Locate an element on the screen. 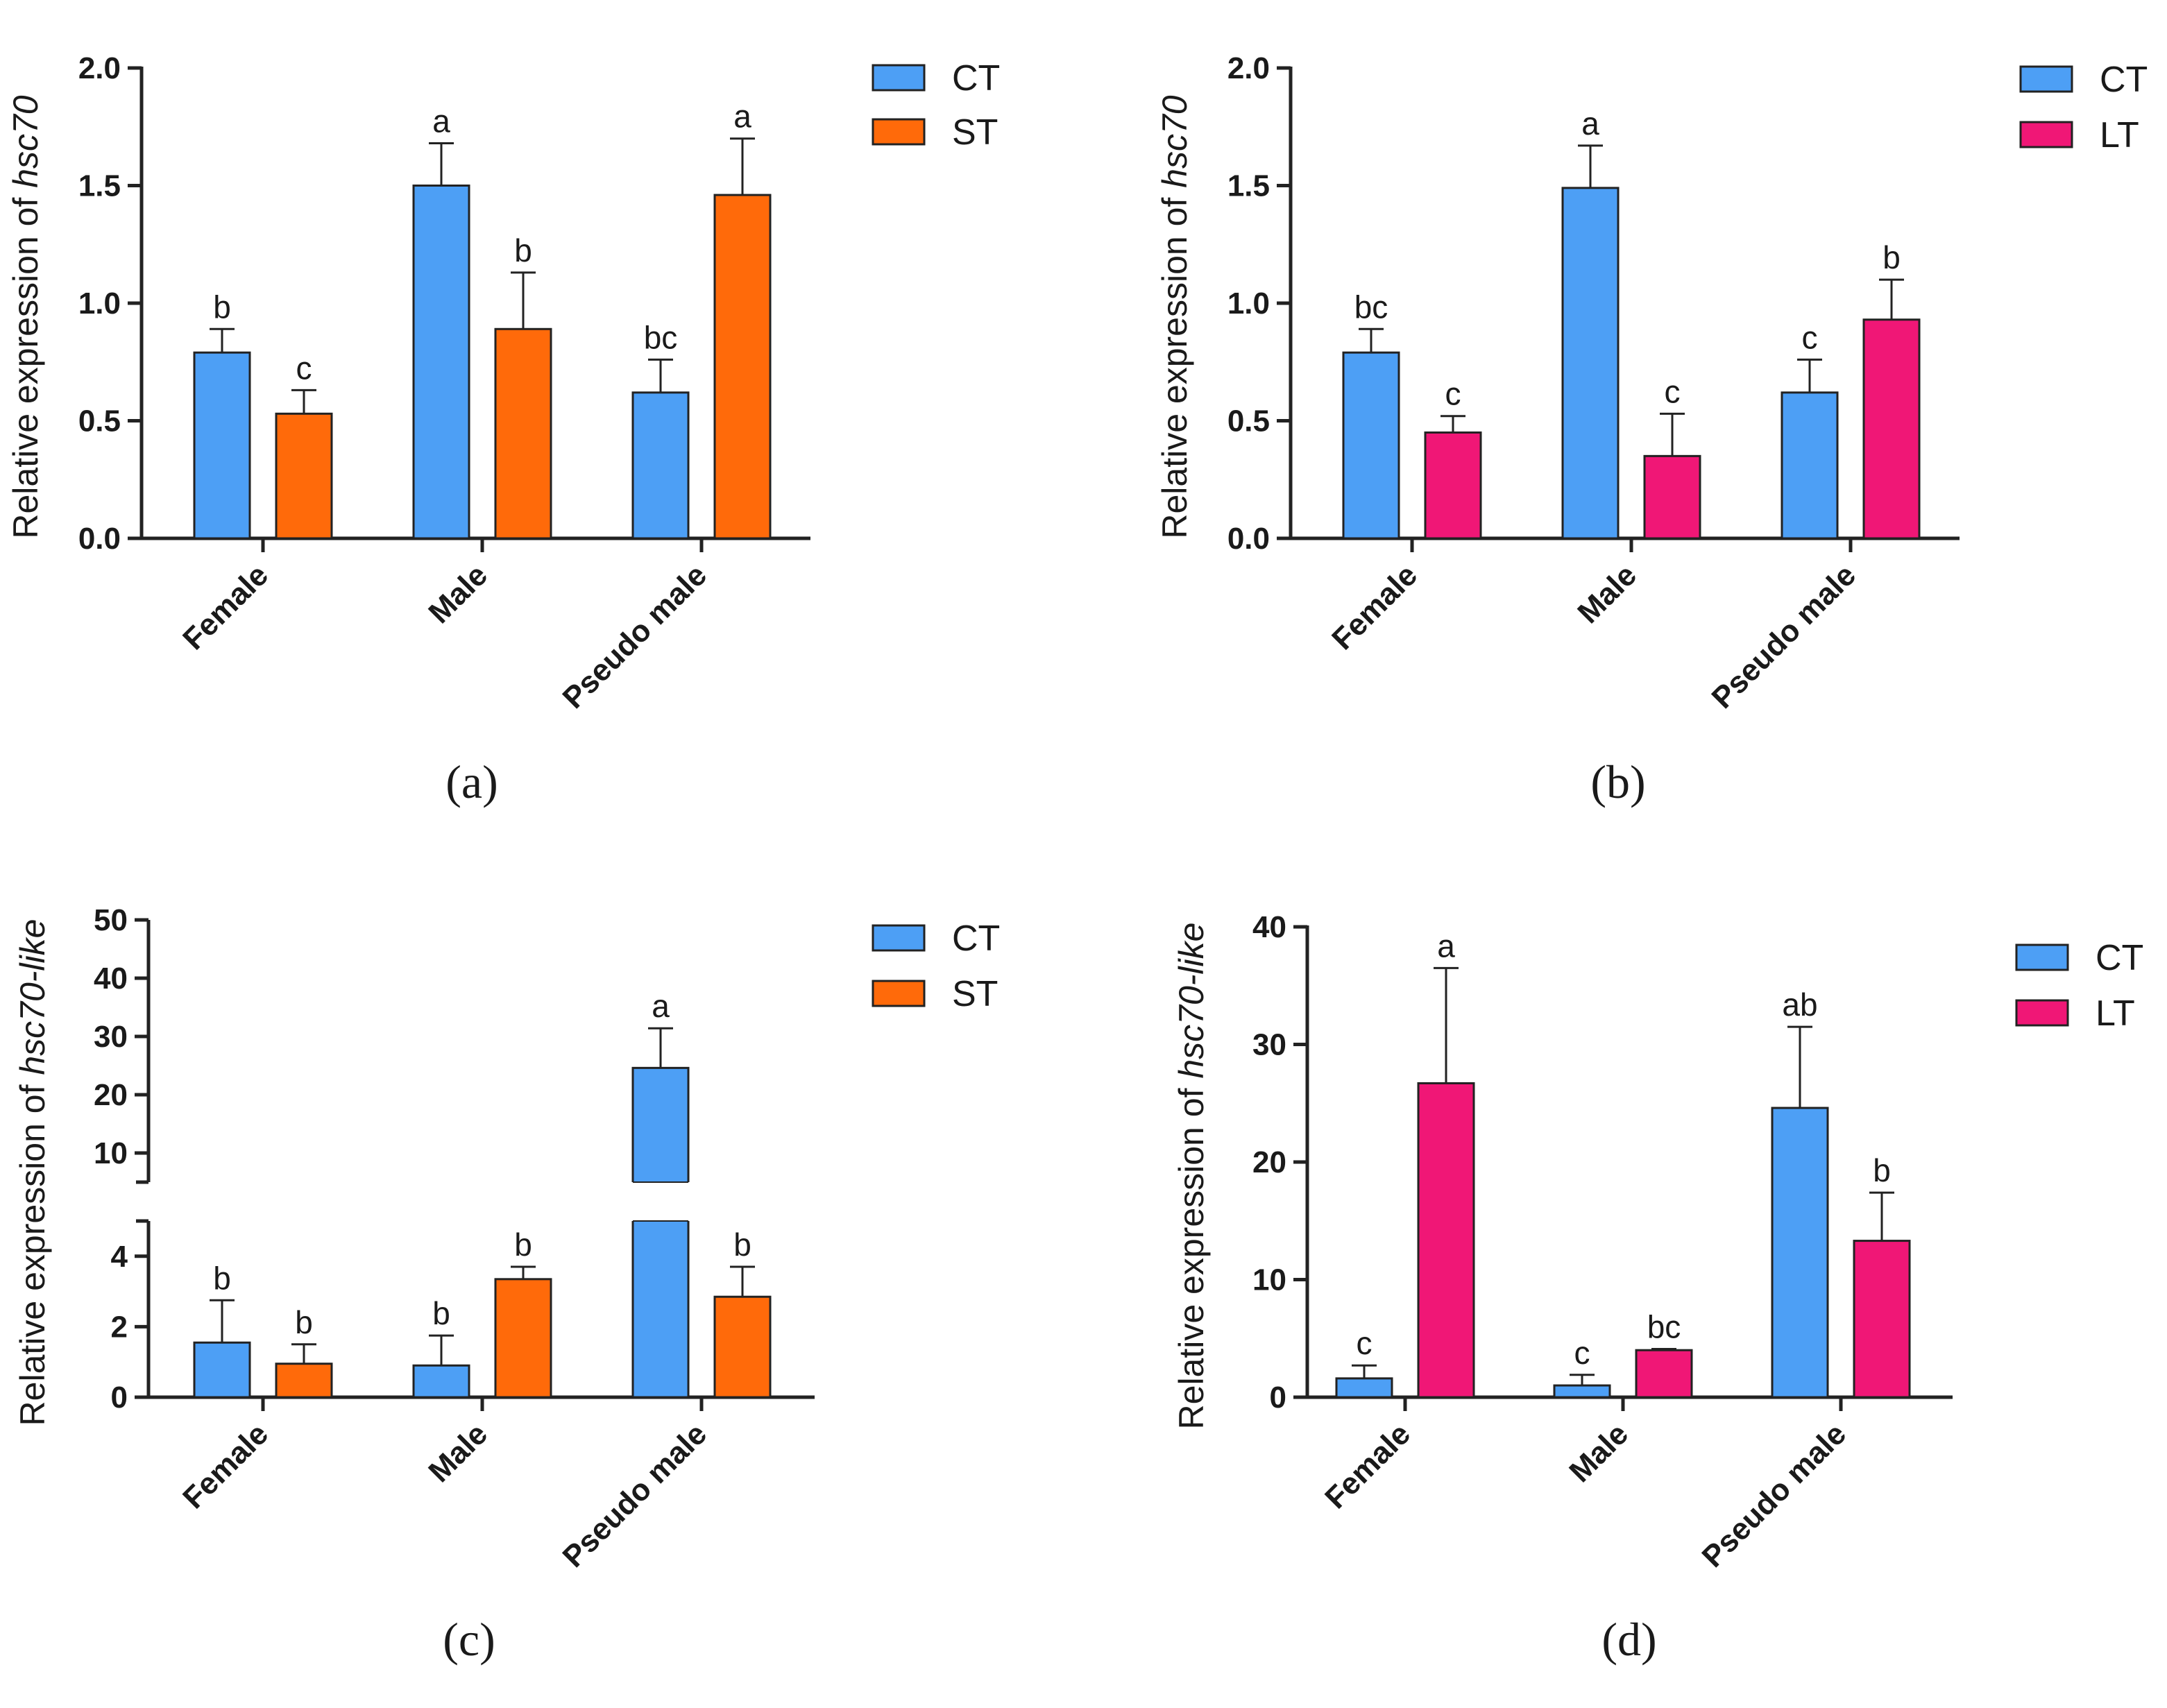  axes: 0 2 4 10 20 30 40 50 is located at coordinates (454, 1159).